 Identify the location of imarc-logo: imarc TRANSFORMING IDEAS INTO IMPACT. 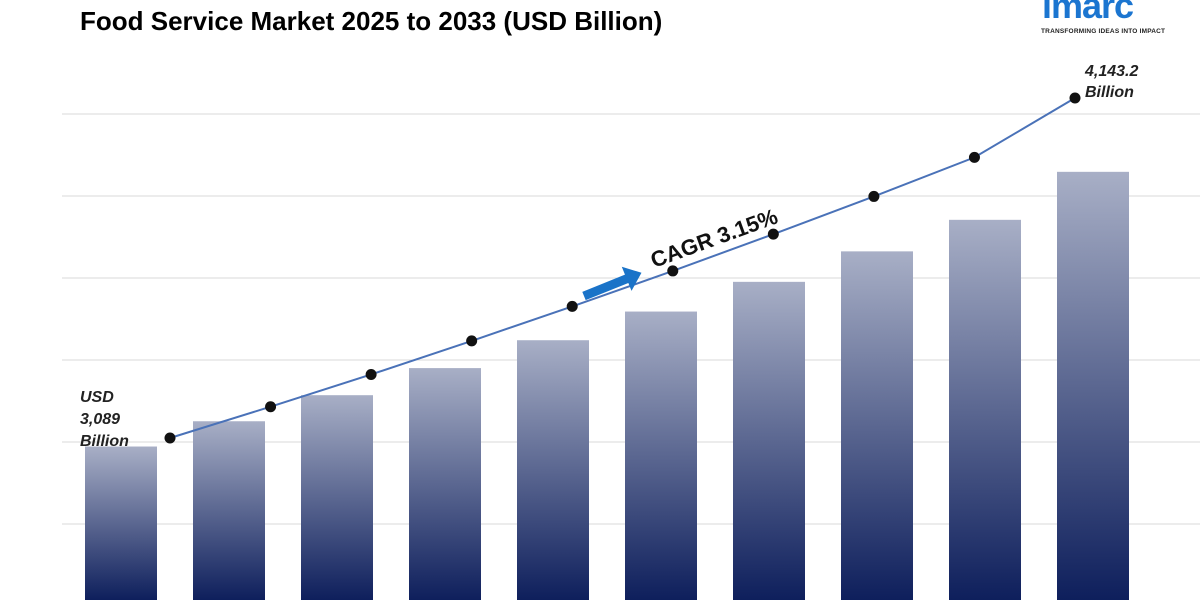
(1120, 21).